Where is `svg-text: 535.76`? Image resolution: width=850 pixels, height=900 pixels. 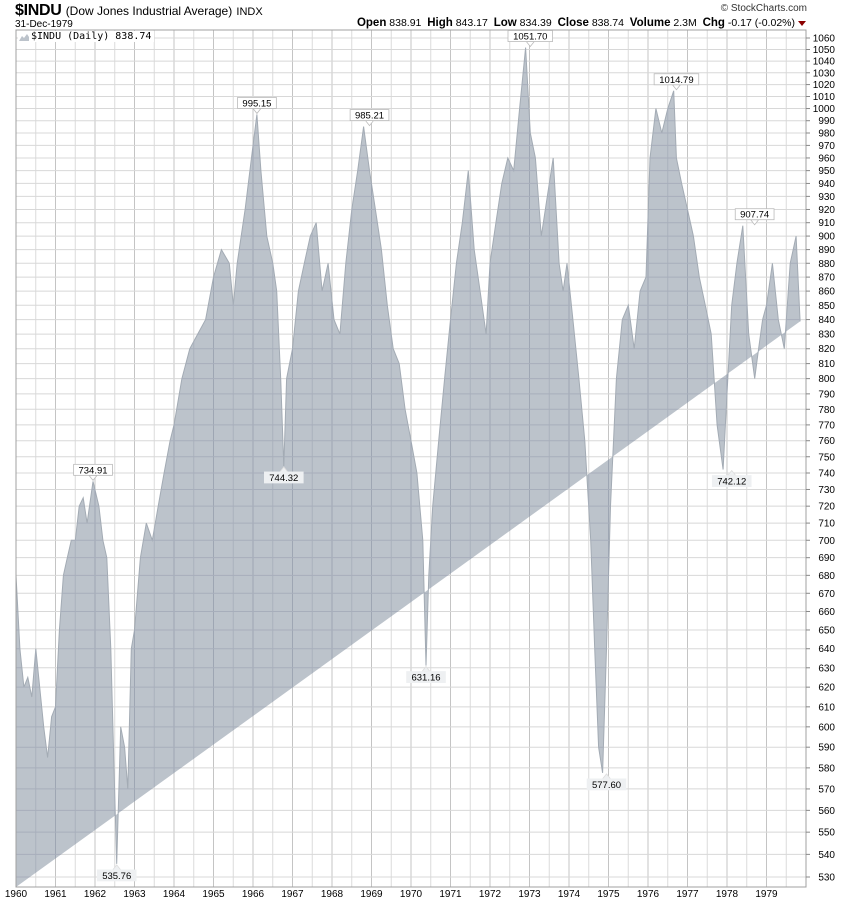 svg-text: 535.76 is located at coordinates (116, 876).